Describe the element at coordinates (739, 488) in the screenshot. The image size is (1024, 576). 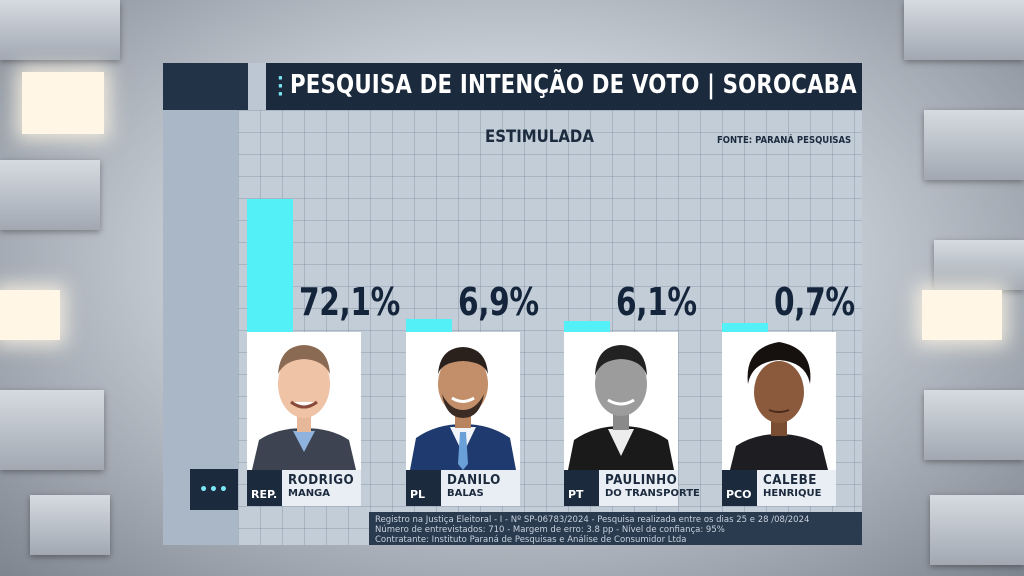
I see `party-tag: PCO` at that location.